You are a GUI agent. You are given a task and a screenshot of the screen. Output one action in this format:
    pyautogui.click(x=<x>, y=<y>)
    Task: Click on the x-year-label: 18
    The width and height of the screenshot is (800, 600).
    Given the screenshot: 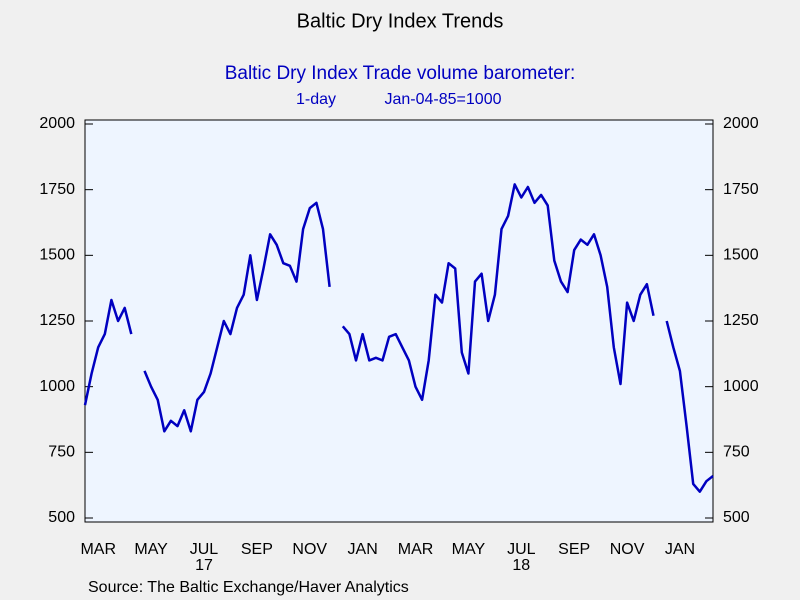 What is the action you would take?
    pyautogui.click(x=521, y=565)
    